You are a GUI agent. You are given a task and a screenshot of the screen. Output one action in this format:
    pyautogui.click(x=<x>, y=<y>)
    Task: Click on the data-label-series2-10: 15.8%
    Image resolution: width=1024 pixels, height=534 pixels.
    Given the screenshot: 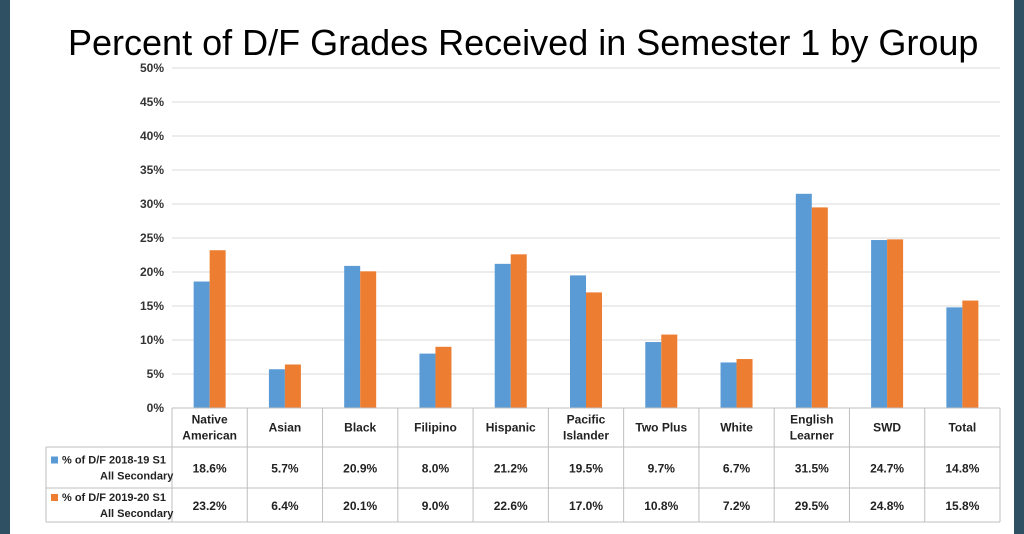 What is the action you would take?
    pyautogui.click(x=962, y=506)
    